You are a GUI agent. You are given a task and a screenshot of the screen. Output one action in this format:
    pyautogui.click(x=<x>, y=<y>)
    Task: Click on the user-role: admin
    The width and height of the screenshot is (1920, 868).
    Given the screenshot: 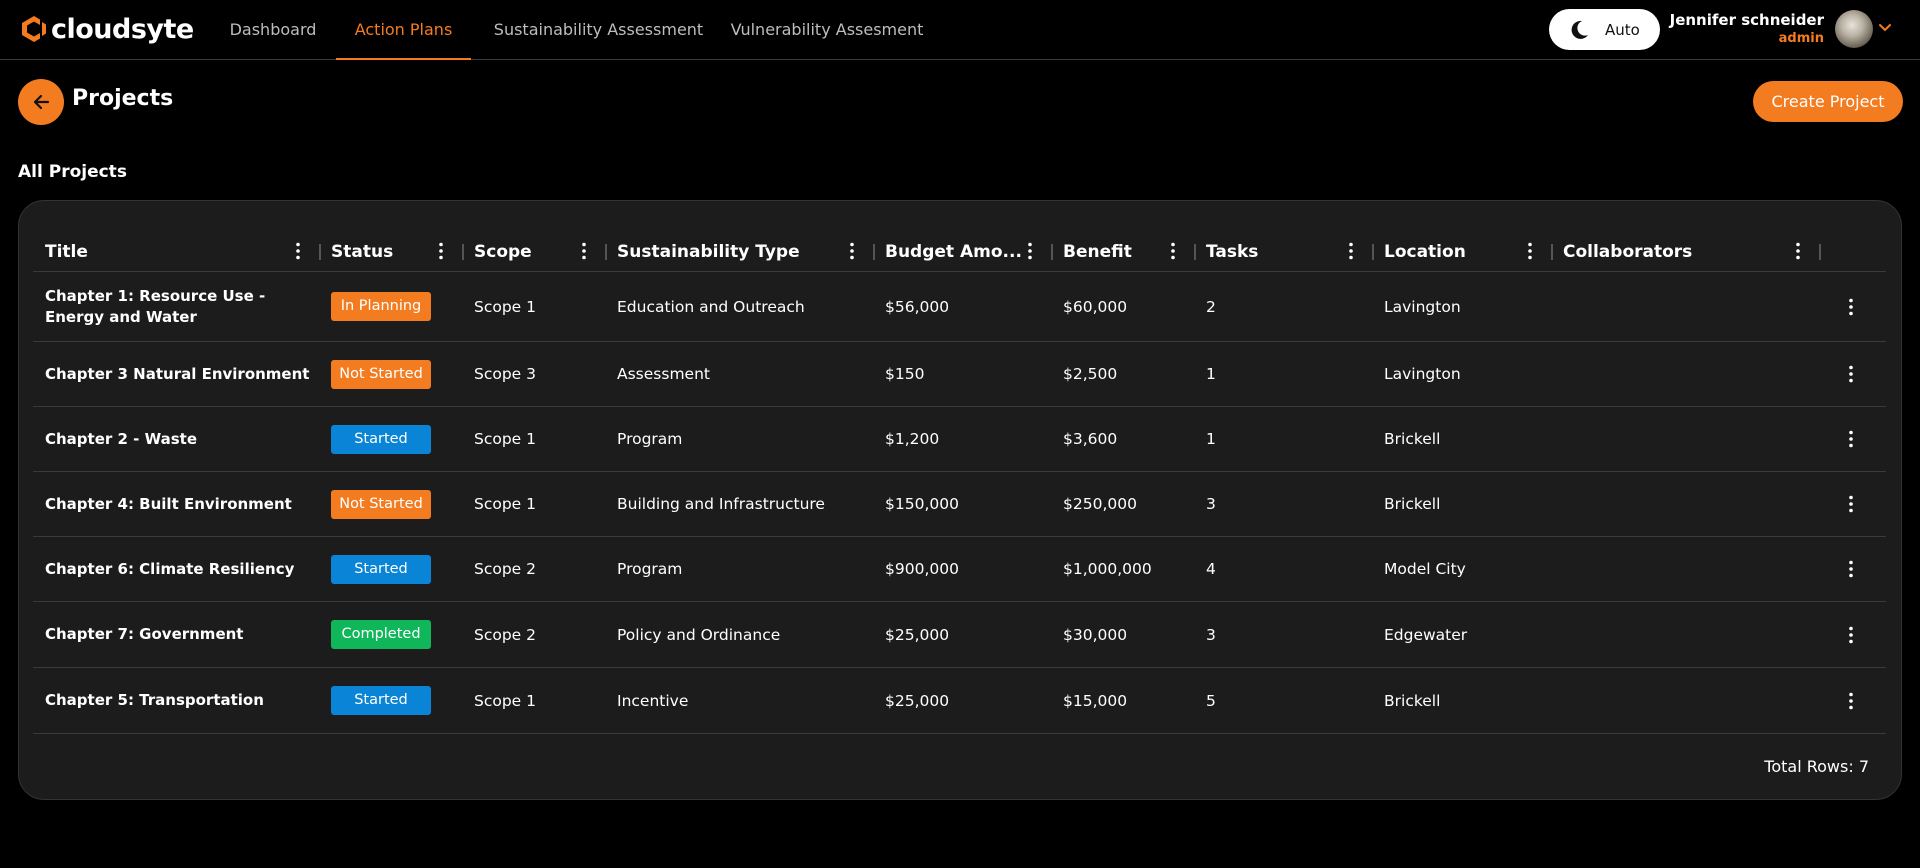 What is the action you would take?
    pyautogui.click(x=1801, y=38)
    